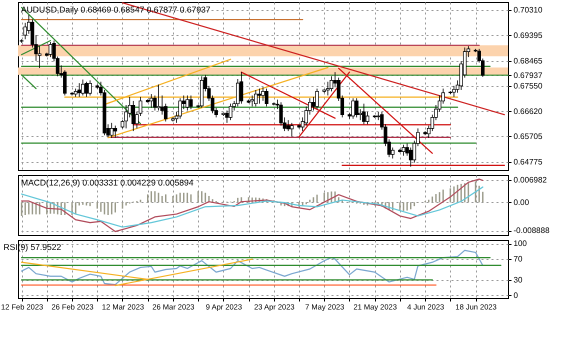 This screenshot has height=338, width=564. What do you see at coordinates (528, 10) in the screenshot?
I see `y-tick-label: 0.70310` at bounding box center [528, 10].